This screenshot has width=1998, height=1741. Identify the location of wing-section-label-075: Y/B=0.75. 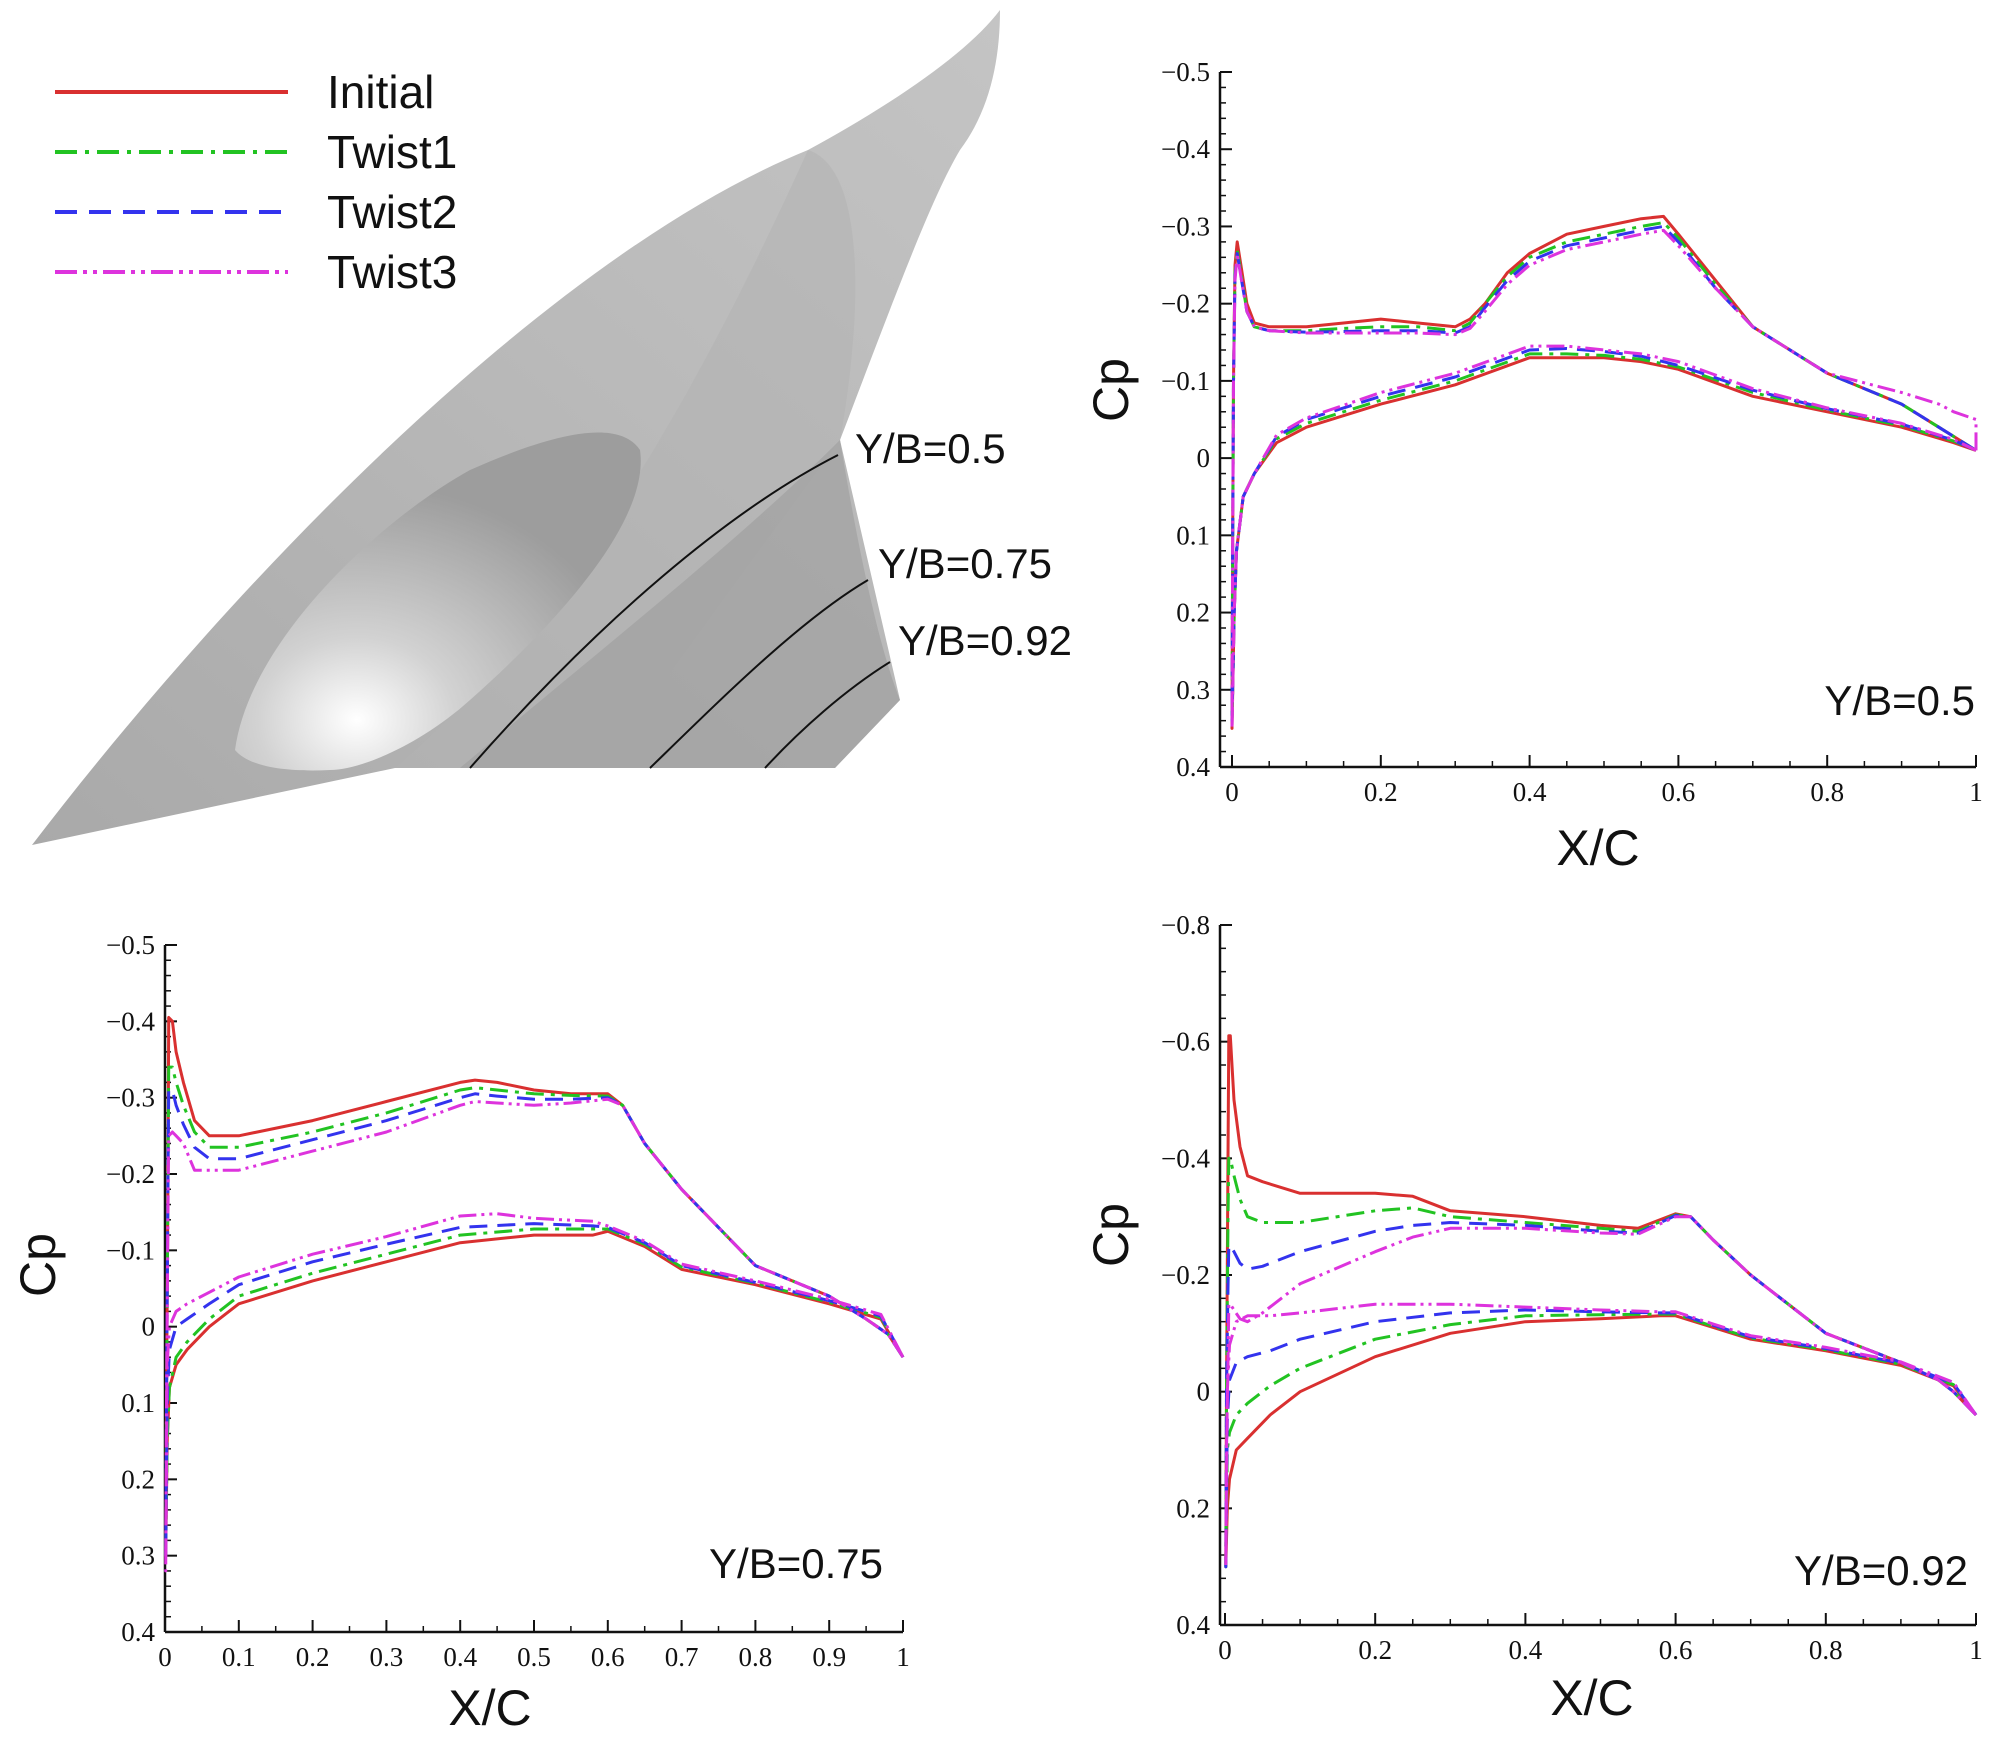
(965, 563).